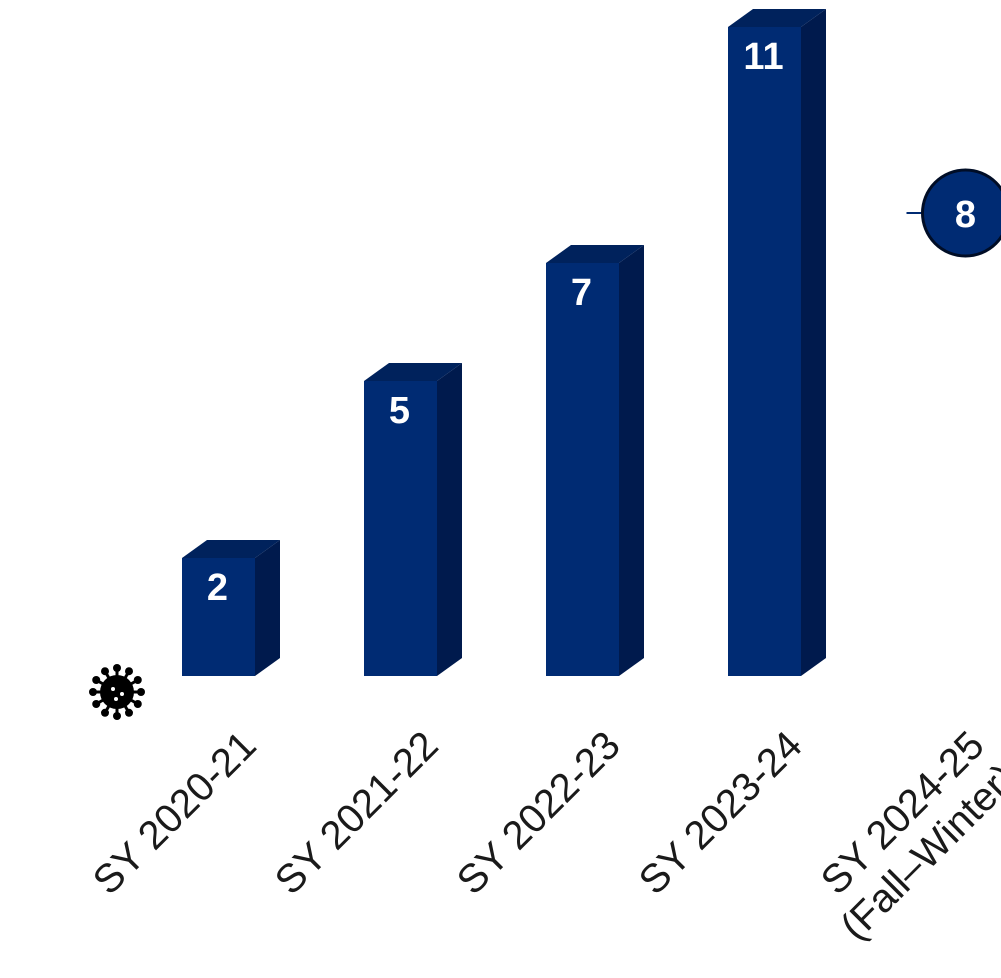 This screenshot has width=1001, height=978. I want to click on x-tick-label: SY 2020-21, so click(175, 813).